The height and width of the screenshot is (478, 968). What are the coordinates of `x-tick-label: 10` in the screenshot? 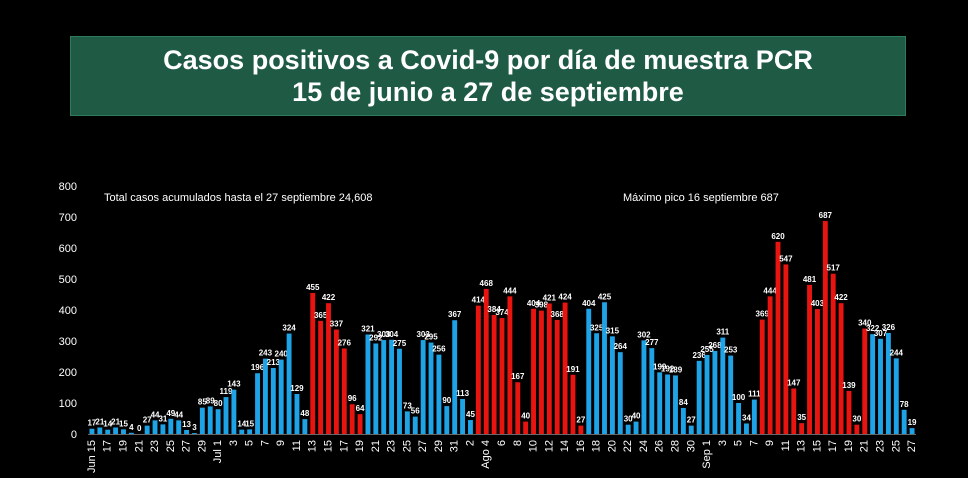 It's located at (534, 446).